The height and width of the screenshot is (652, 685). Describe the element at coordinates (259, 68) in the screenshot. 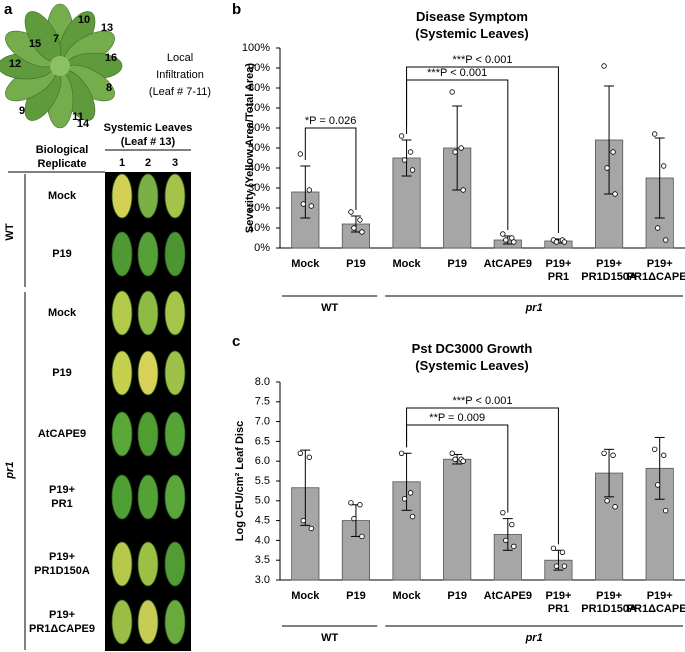

I see `y-tick-label: 90%` at that location.